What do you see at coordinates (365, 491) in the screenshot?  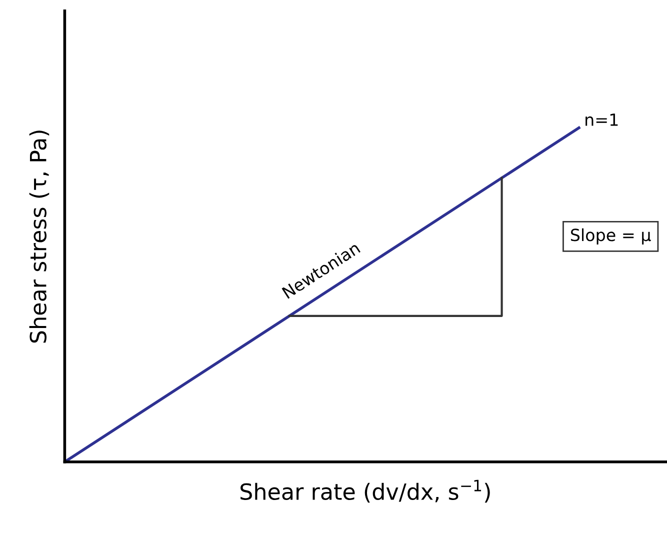 I see `x-axis-title: Shear rate (dv/dx, s$^{−1}$)` at bounding box center [365, 491].